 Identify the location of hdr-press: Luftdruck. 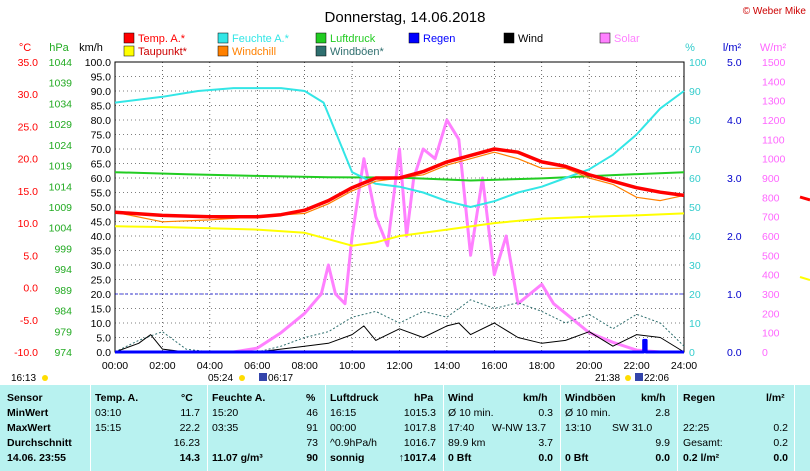
(354, 398).